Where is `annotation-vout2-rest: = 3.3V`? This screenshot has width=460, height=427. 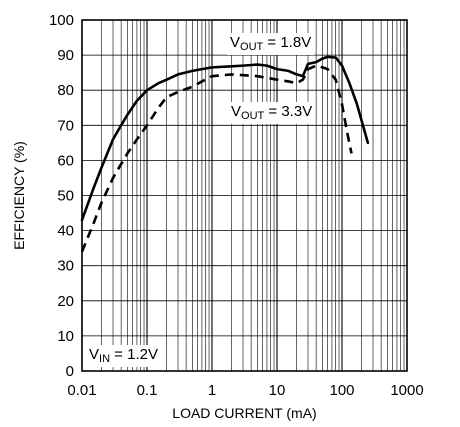
annotation-vout2-rest: = 3.3V is located at coordinates (288, 111).